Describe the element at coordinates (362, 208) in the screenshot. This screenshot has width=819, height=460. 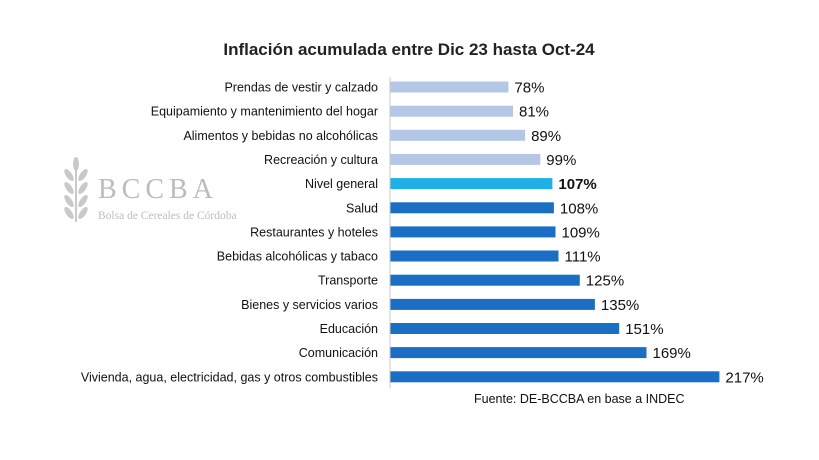
I see `category-label: Salud` at that location.